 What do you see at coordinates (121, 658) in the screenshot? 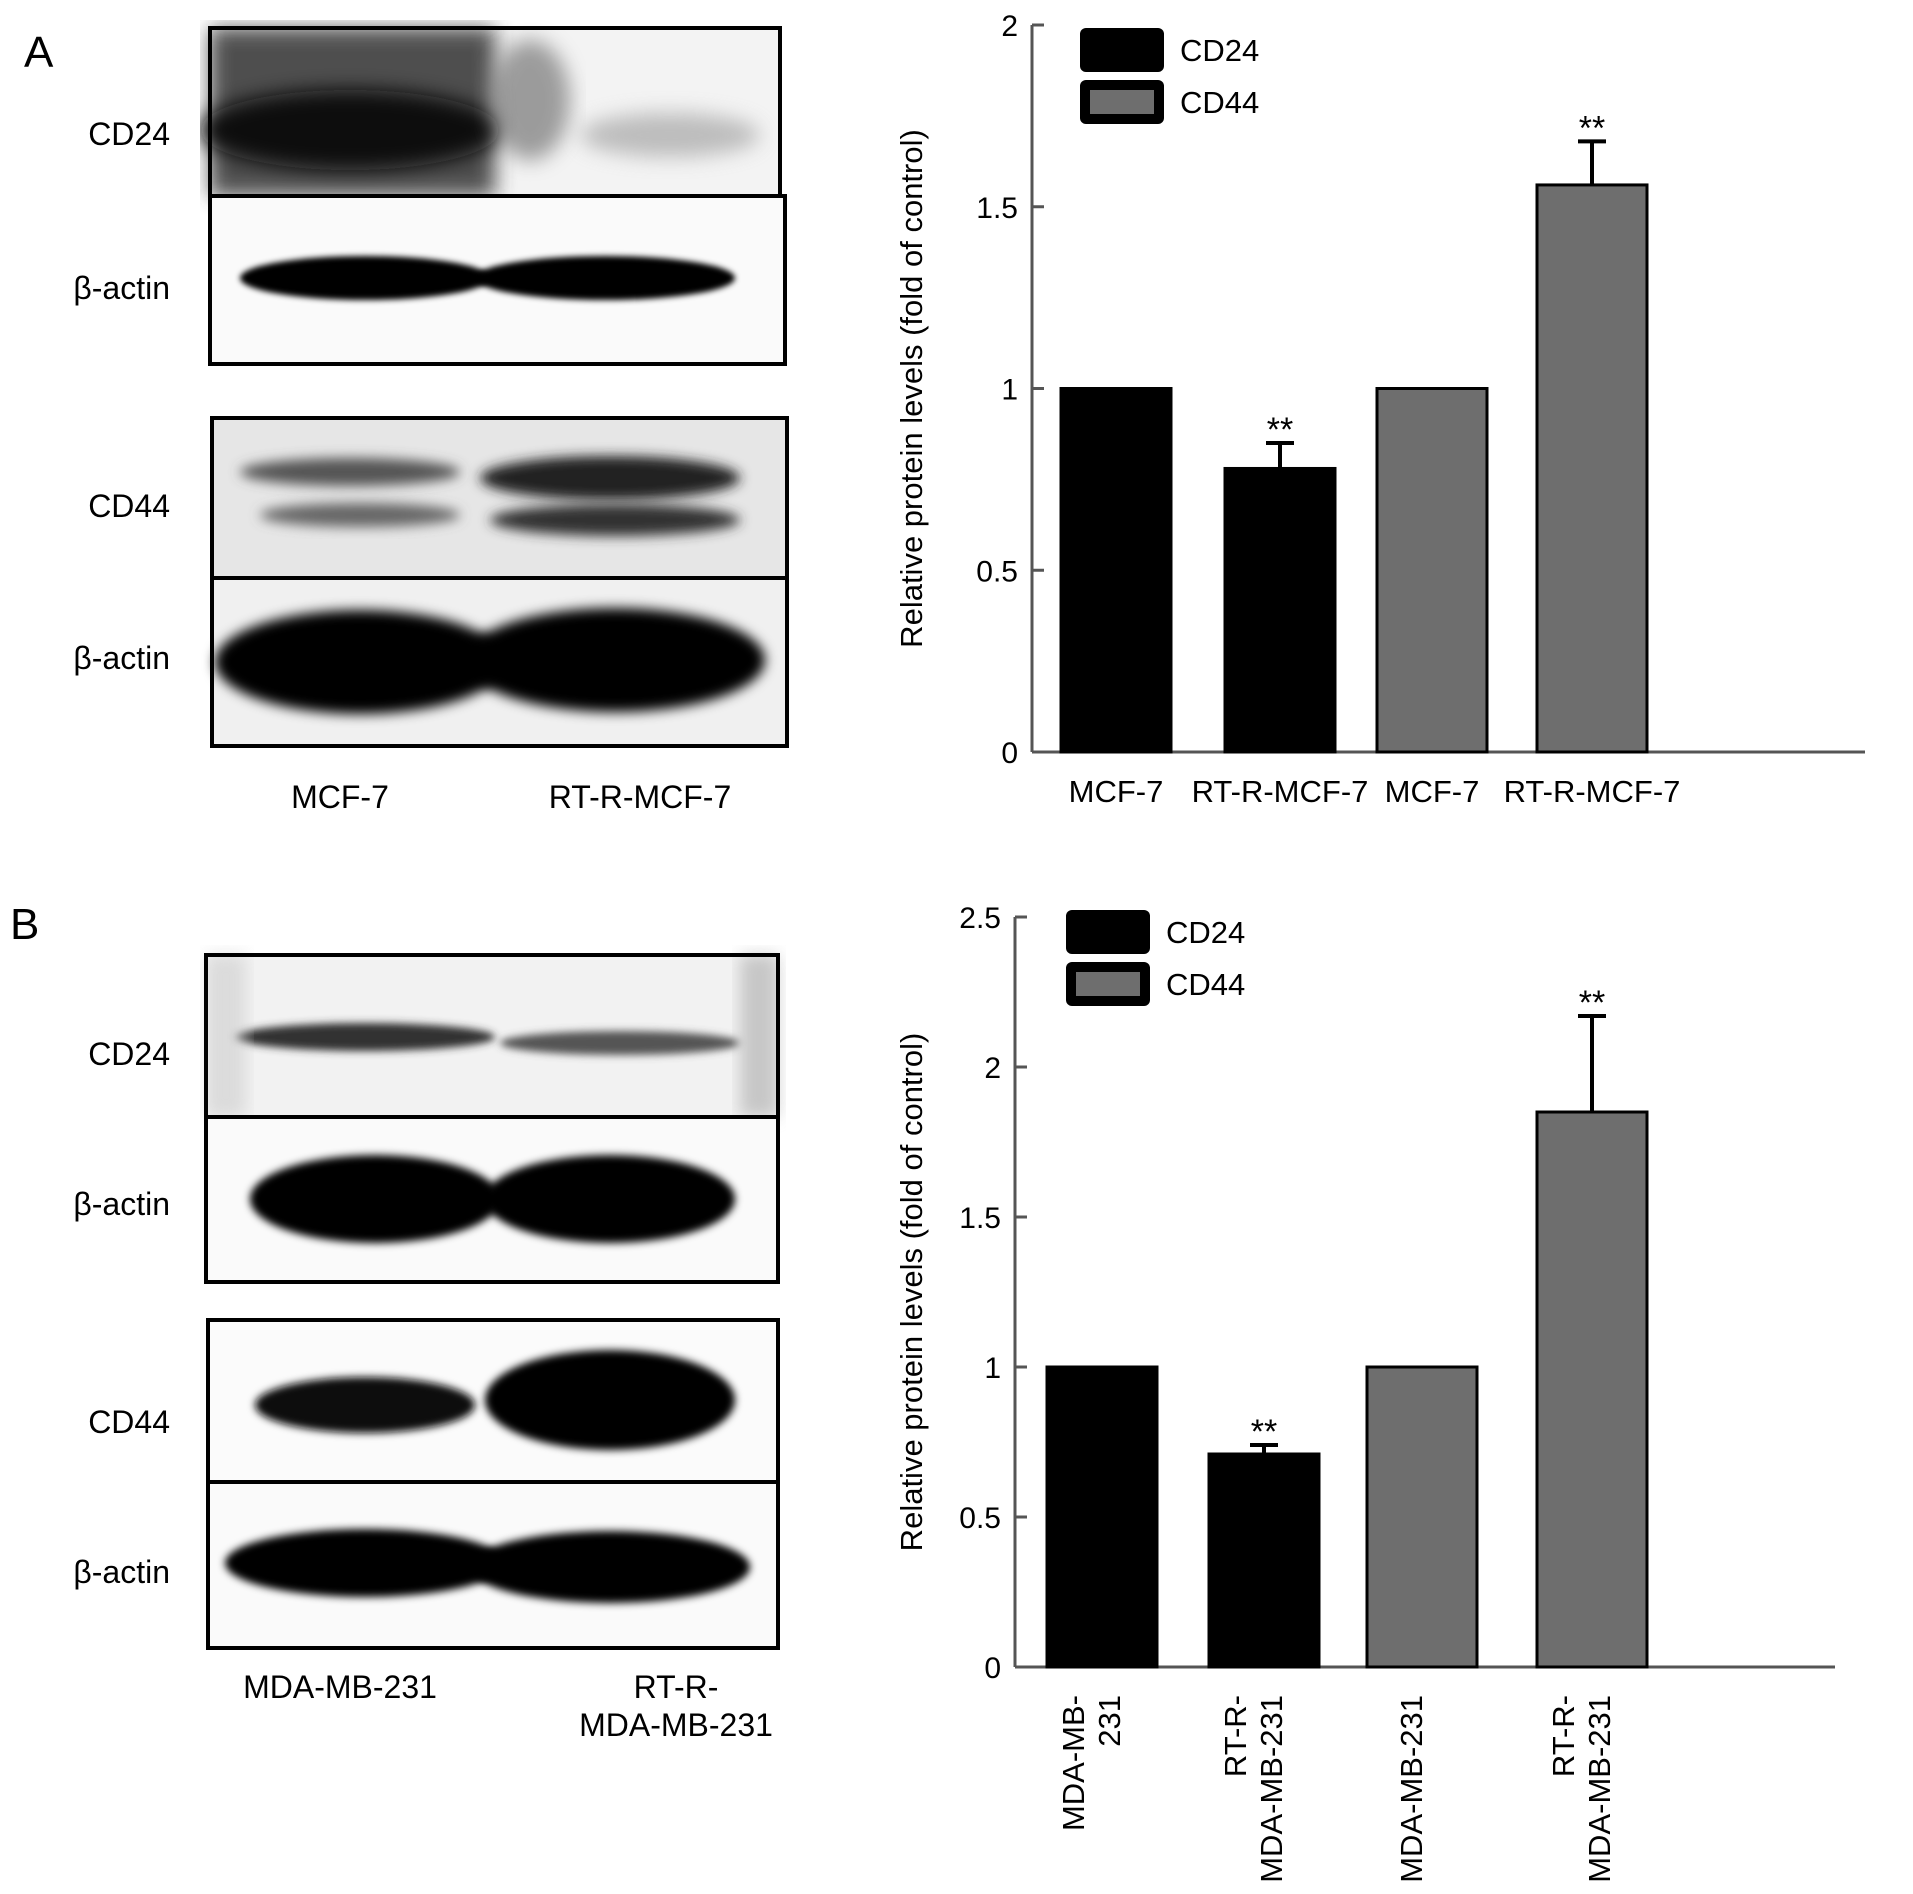
I see `blot-a-row-label-actin-2: β-actin` at bounding box center [121, 658].